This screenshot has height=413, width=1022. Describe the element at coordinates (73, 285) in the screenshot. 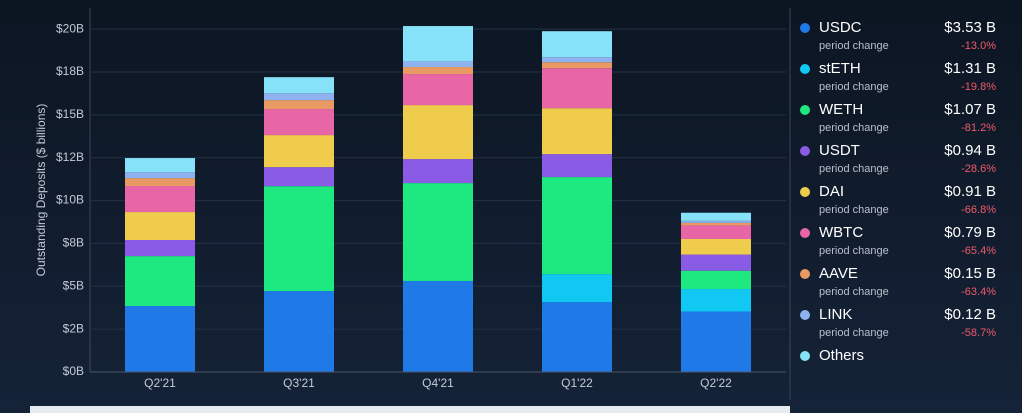

I see `y-tick-label: $5B` at that location.